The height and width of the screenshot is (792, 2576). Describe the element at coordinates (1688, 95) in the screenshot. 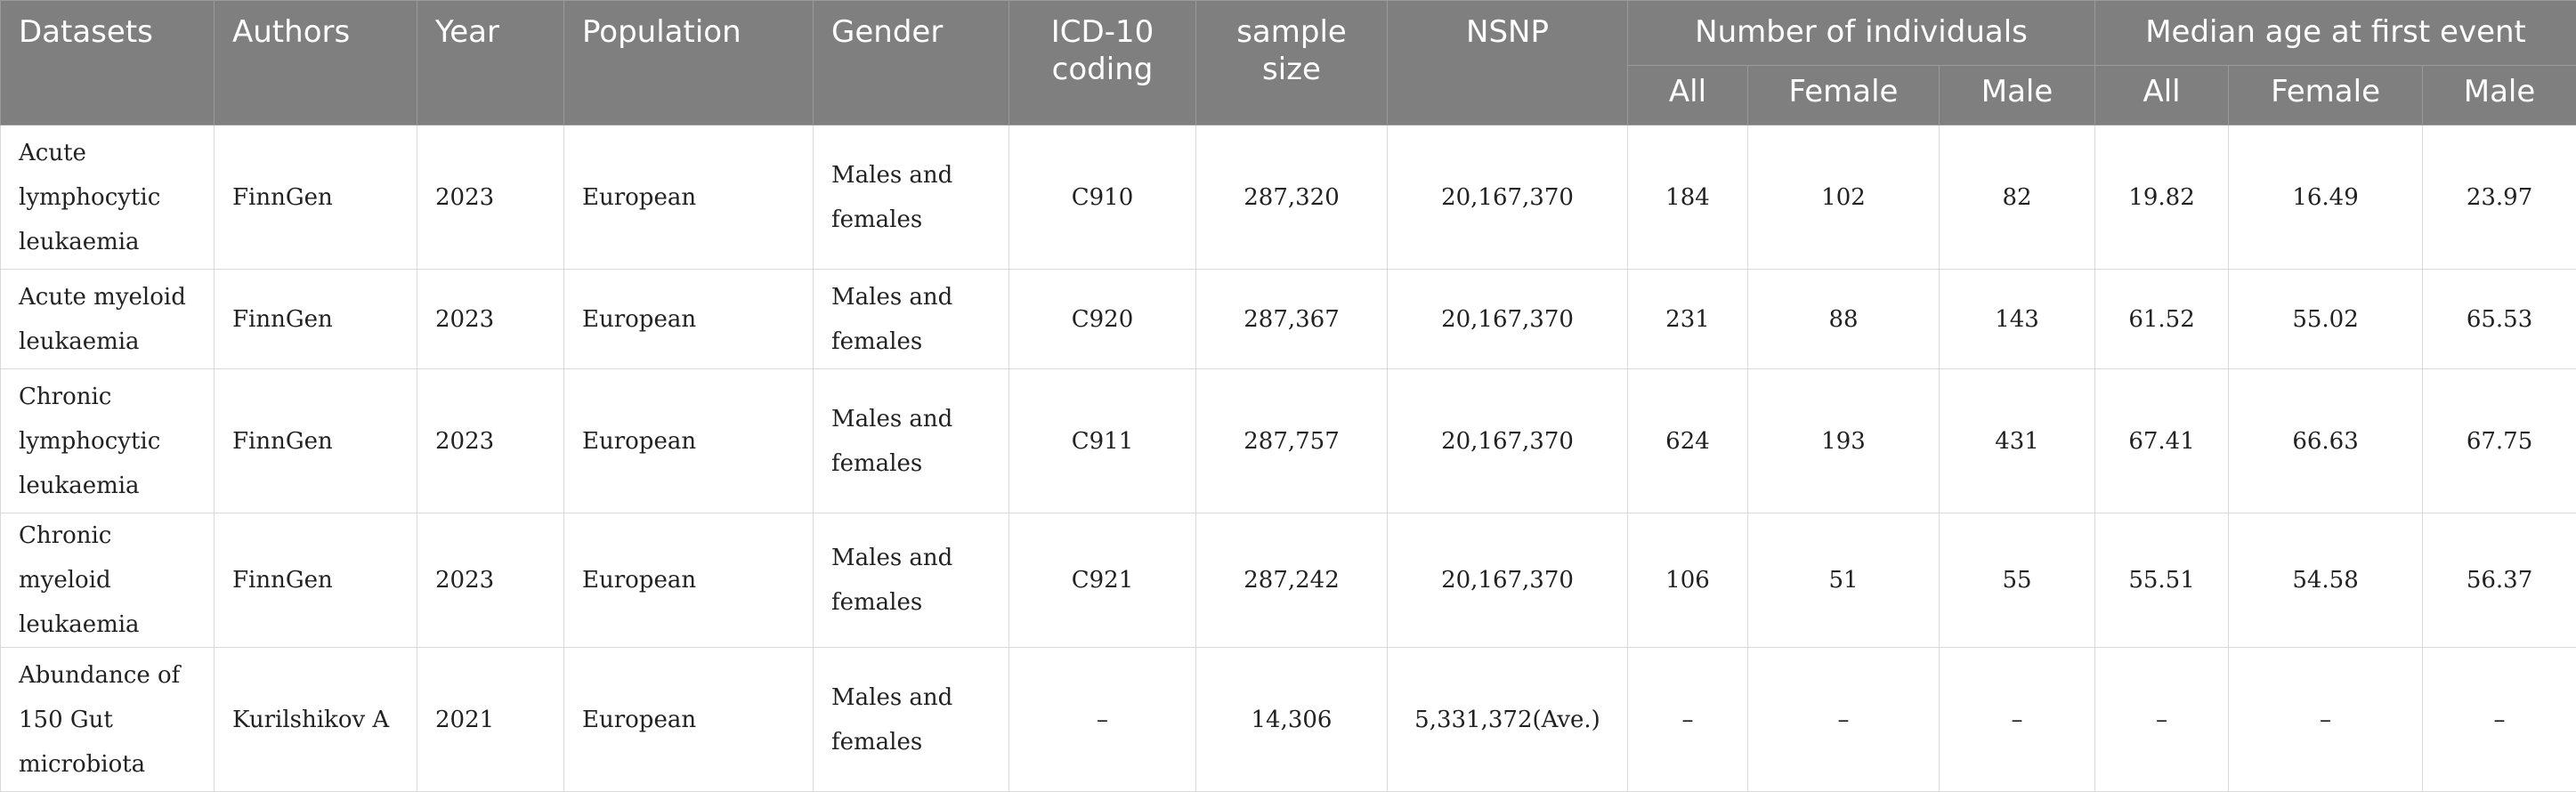

I see `subheader-n-all: All` at that location.